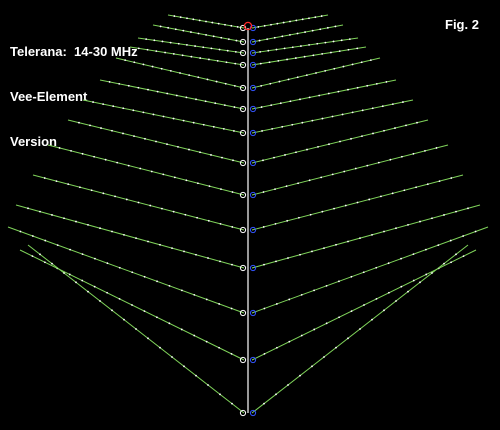 The image size is (500, 430). What do you see at coordinates (146, 170) in the screenshot?
I see `element-9-left-arm` at bounding box center [146, 170].